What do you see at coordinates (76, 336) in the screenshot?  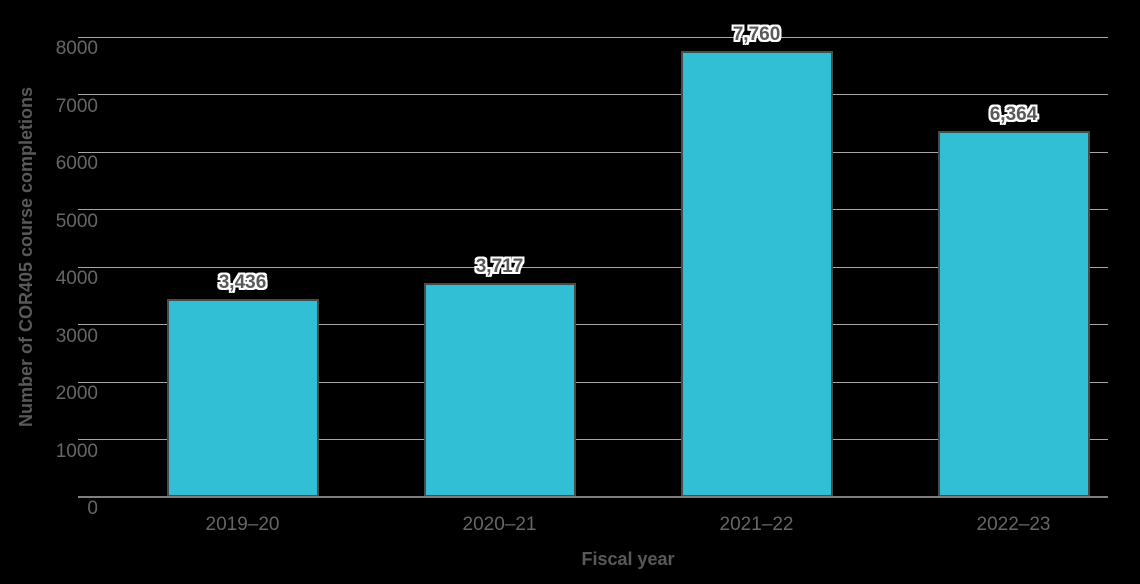 I see `y-tick-label: 3000` at bounding box center [76, 336].